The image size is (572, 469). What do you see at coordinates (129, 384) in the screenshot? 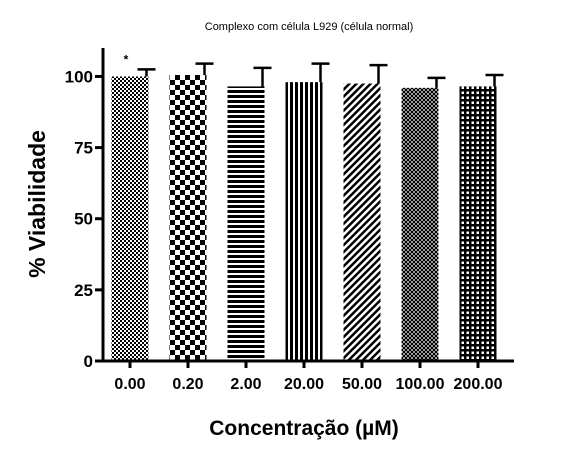
I see `x-tick-label: 0.00` at bounding box center [129, 384].